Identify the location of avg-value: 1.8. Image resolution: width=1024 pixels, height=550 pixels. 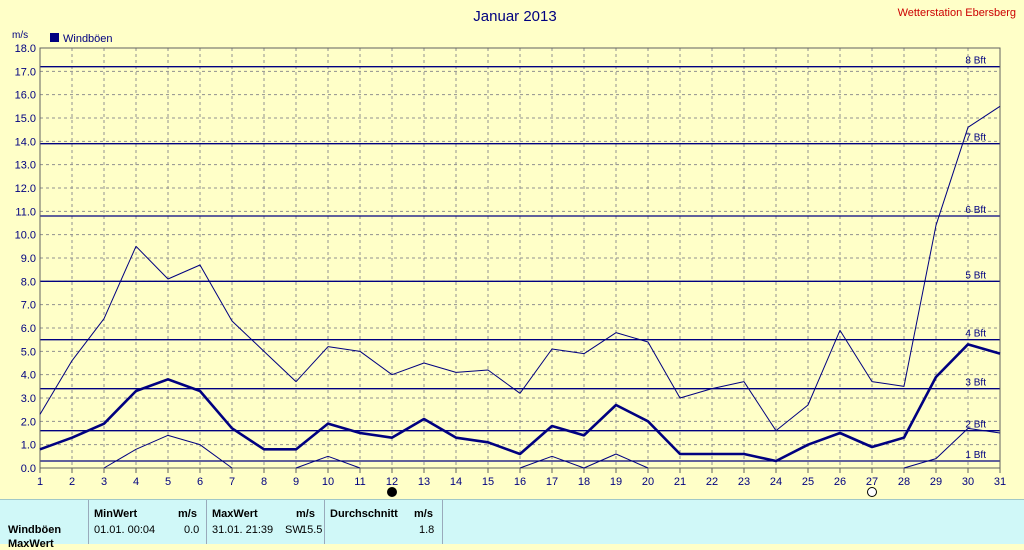
(427, 530).